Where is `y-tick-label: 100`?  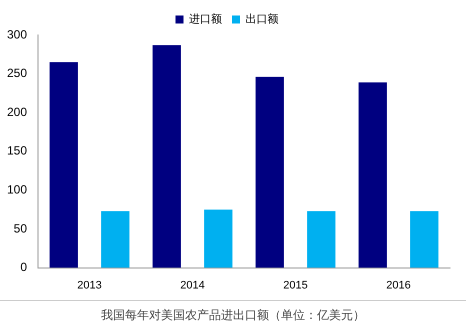
y-tick-label: 100 is located at coordinates (17, 189).